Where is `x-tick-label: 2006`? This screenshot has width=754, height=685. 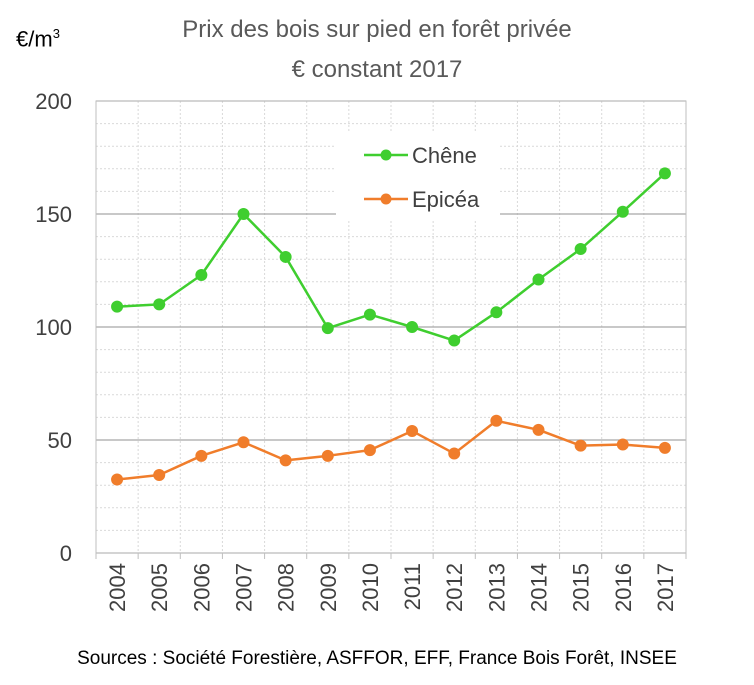 x-tick-label: 2006 is located at coordinates (201, 587).